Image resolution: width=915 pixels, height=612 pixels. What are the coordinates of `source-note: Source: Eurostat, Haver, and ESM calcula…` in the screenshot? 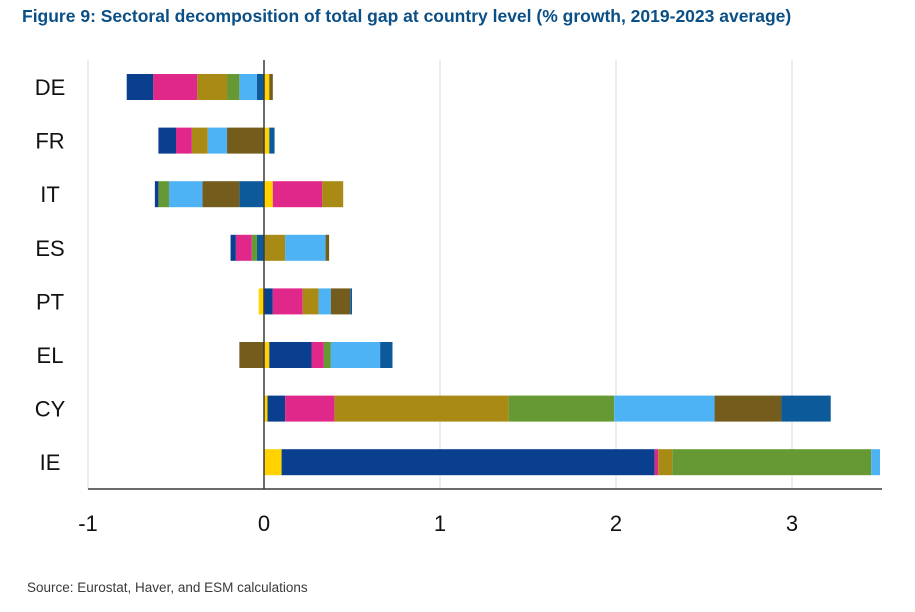 It's located at (167, 587).